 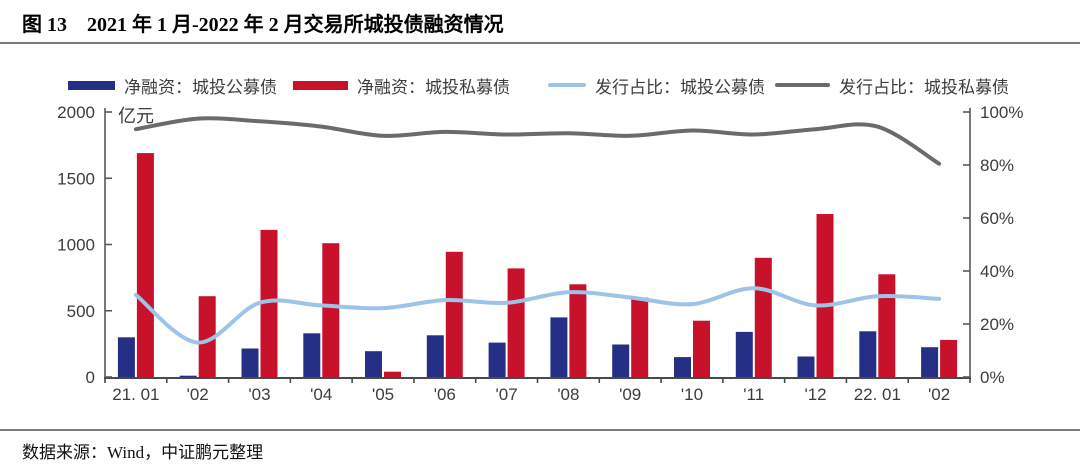 What do you see at coordinates (263, 25) in the screenshot?
I see `figure-title: 图 13 2021 年 1 月-2022 年 2 月交易所城投债融资情况` at bounding box center [263, 25].